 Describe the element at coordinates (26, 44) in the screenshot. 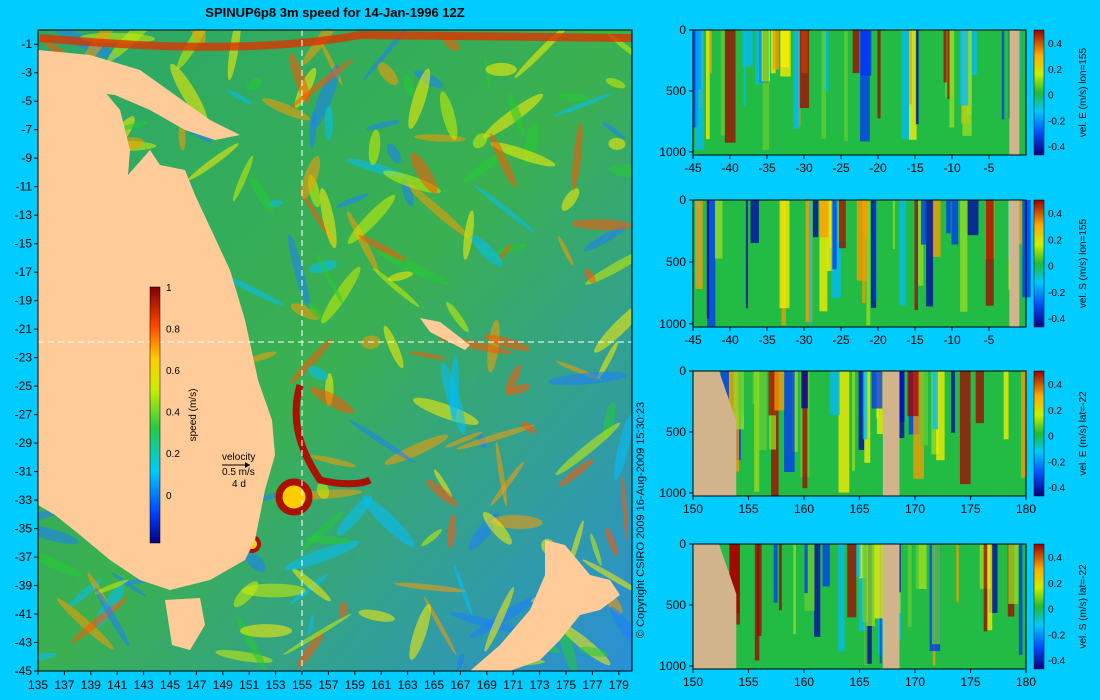

I see `map-y-tick-label: -1` at that location.